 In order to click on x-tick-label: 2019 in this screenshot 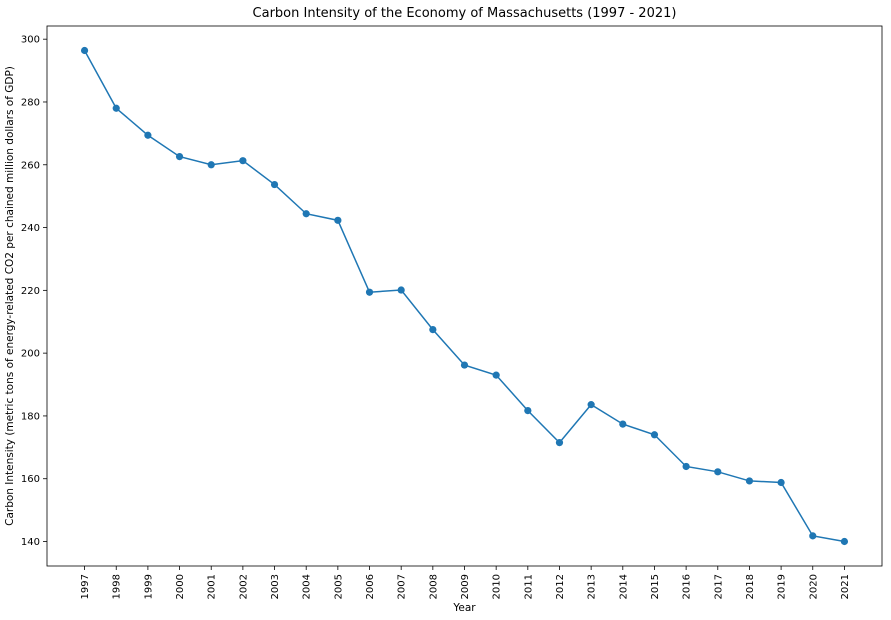, I will do `click(782, 586)`.